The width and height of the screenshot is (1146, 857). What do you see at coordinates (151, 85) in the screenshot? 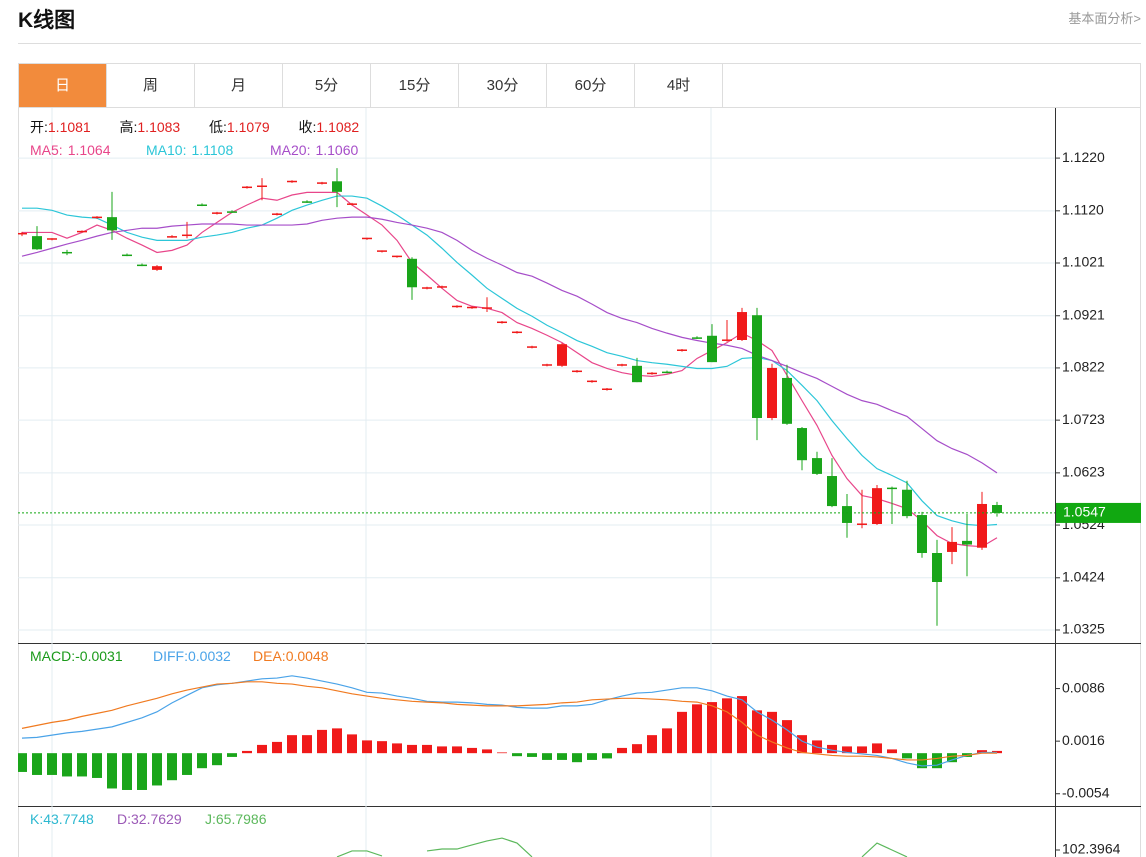
I see `period-tab: 周` at bounding box center [151, 85].